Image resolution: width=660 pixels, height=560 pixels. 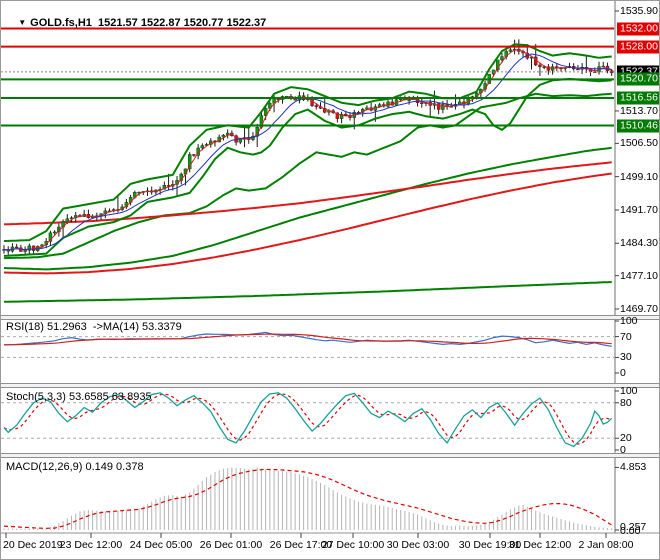 I want to click on price-axis-label: 1469.70, so click(x=639, y=309).